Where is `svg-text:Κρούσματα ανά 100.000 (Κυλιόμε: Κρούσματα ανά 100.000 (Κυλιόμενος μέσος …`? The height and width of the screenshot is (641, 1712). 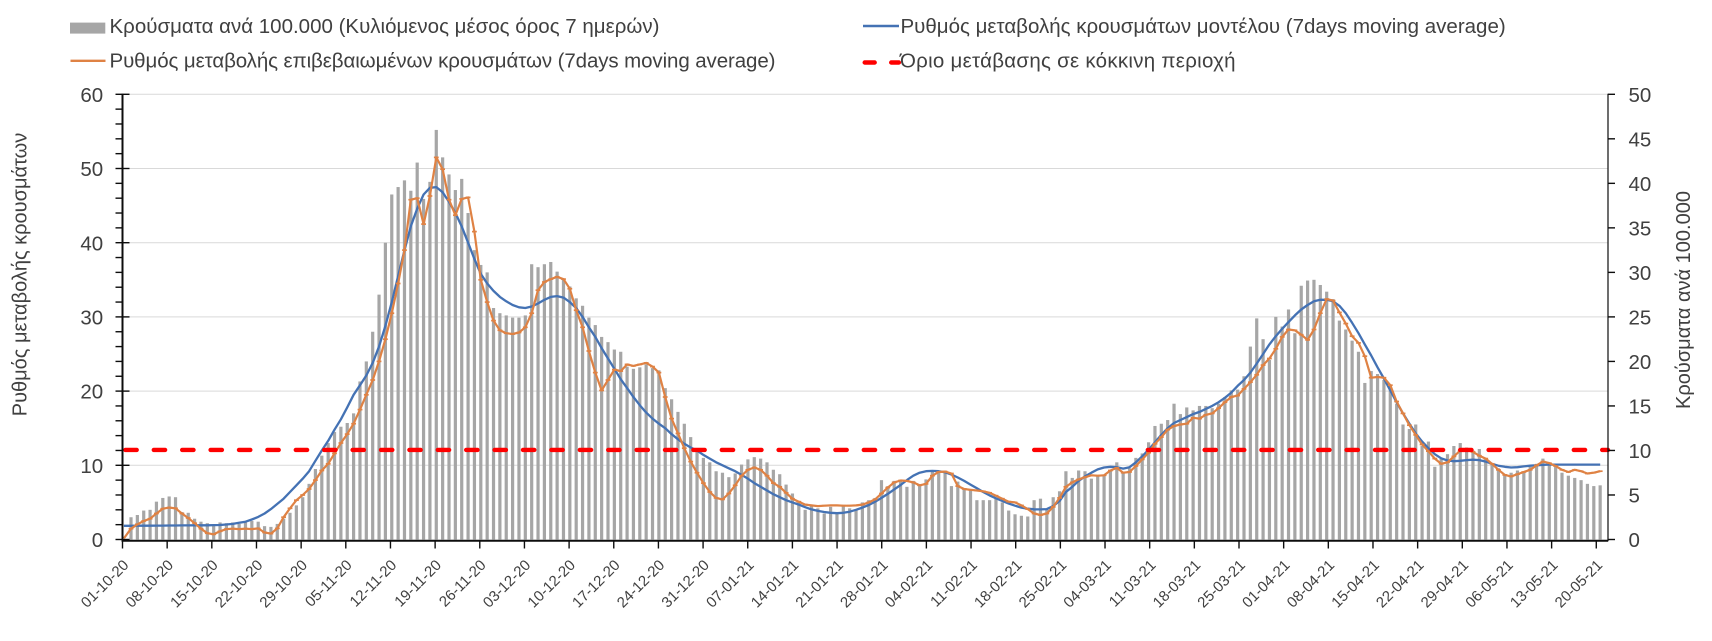
svg-text:Κρούσματα ανά 100.000 (Κυλιόμε: Κρούσματα ανά 100.000 (Κυλιόμενος μέσος … is located at coordinates (385, 26).